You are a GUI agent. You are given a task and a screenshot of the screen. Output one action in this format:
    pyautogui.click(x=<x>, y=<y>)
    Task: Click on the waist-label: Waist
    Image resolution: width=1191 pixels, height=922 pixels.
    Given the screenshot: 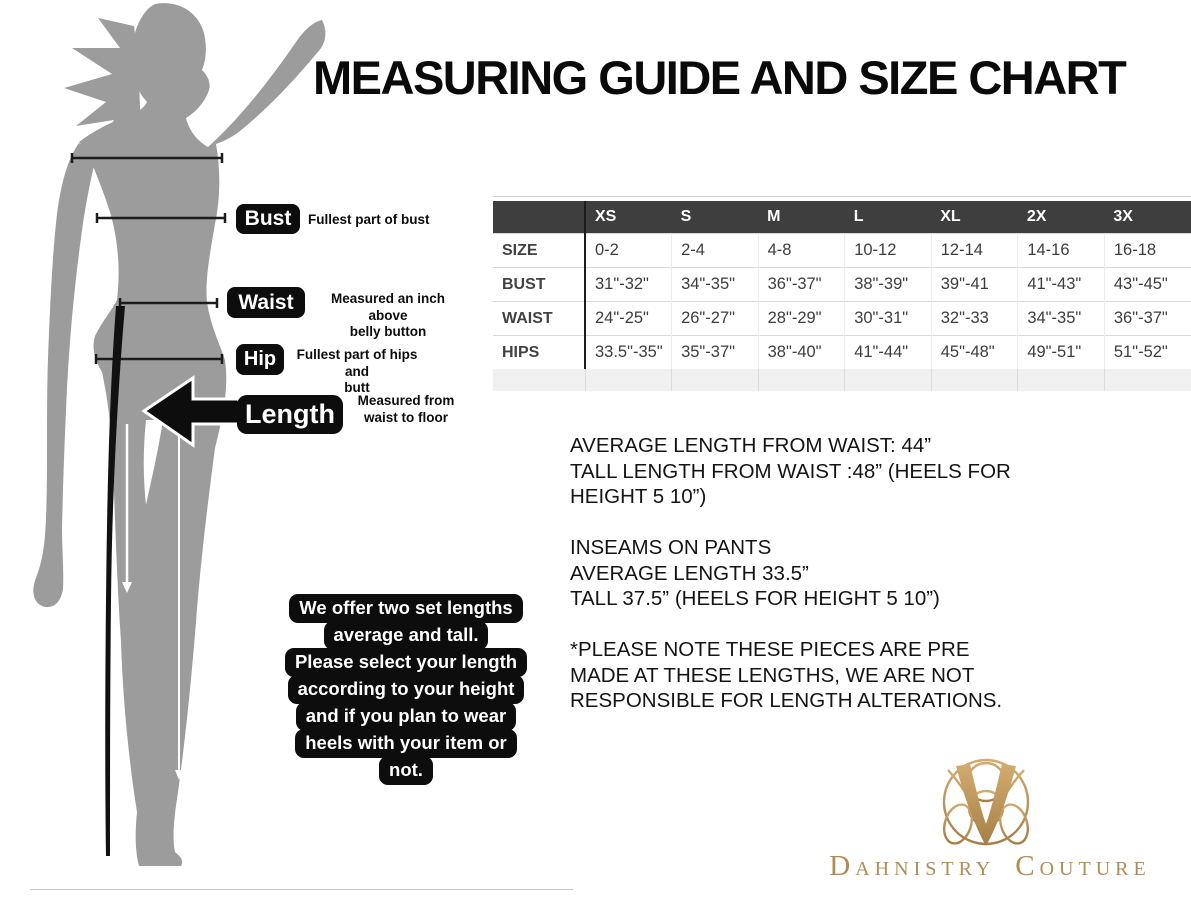 What is the action you would take?
    pyautogui.click(x=266, y=302)
    